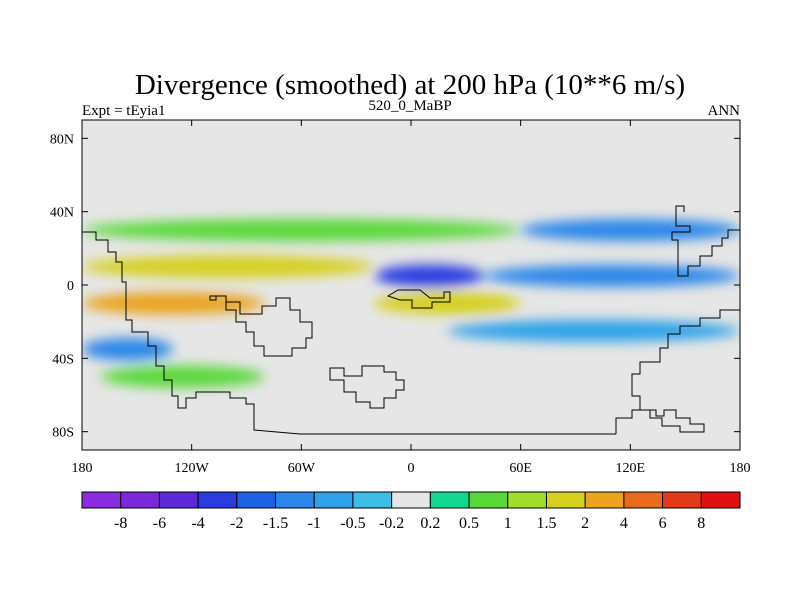 This screenshot has width=800, height=600. What do you see at coordinates (159, 523) in the screenshot?
I see `colorbar-level-label: -6` at bounding box center [159, 523].